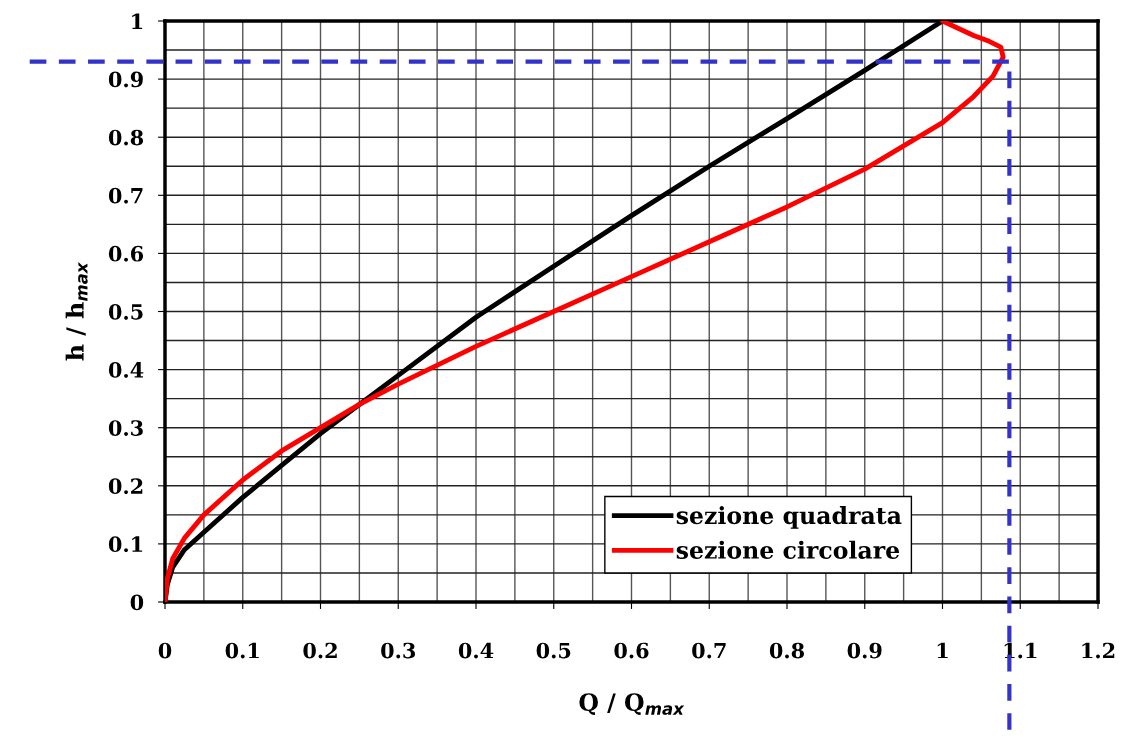  I want to click on x-tick-label: 0.5, so click(553, 650).